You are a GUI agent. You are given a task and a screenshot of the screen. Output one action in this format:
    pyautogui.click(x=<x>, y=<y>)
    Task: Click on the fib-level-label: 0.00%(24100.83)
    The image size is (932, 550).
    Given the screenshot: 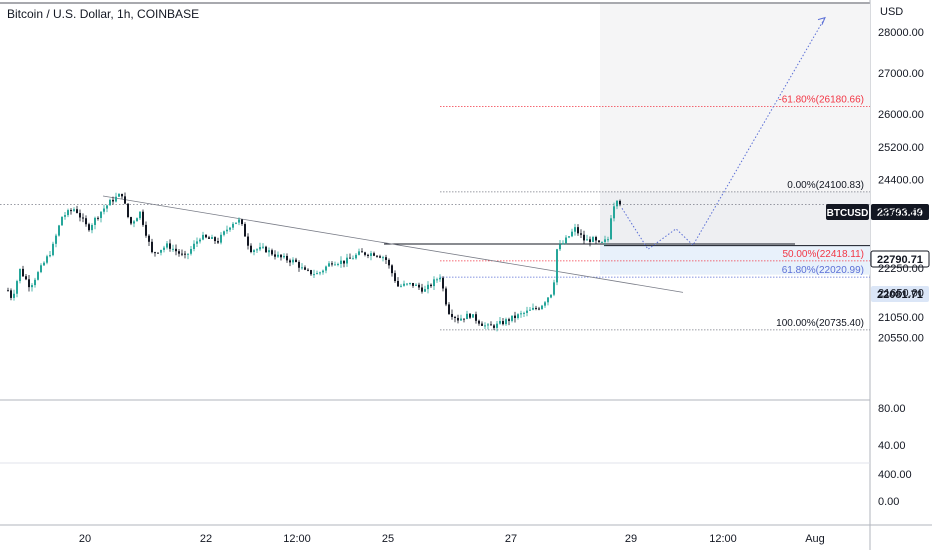 What is the action you would take?
    pyautogui.click(x=825, y=185)
    